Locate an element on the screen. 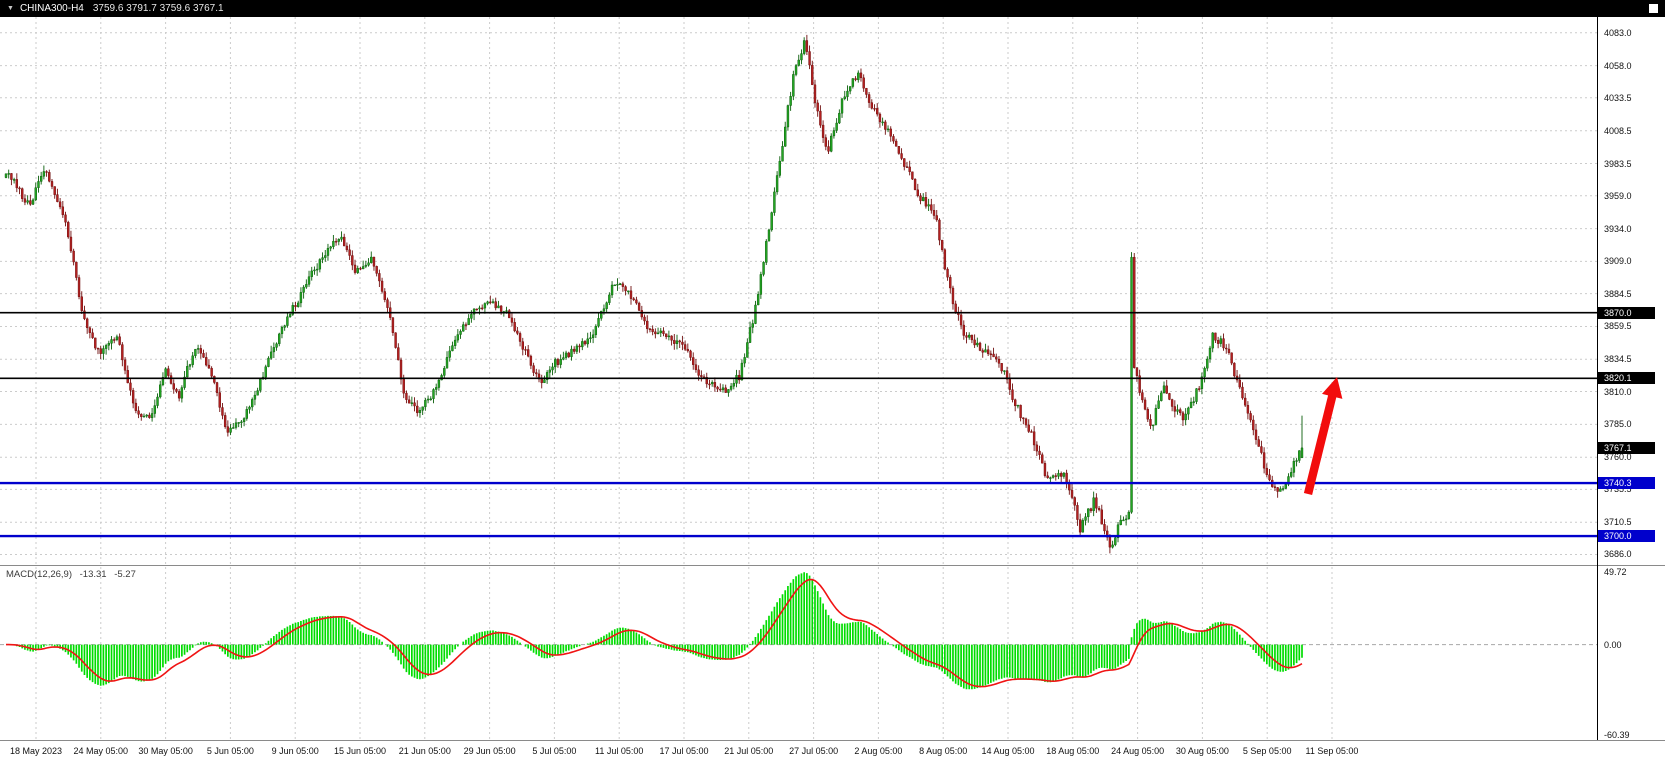 Image resolution: width=1665 pixels, height=765 pixels. price-tick-label: 3934.0 is located at coordinates (1618, 228).